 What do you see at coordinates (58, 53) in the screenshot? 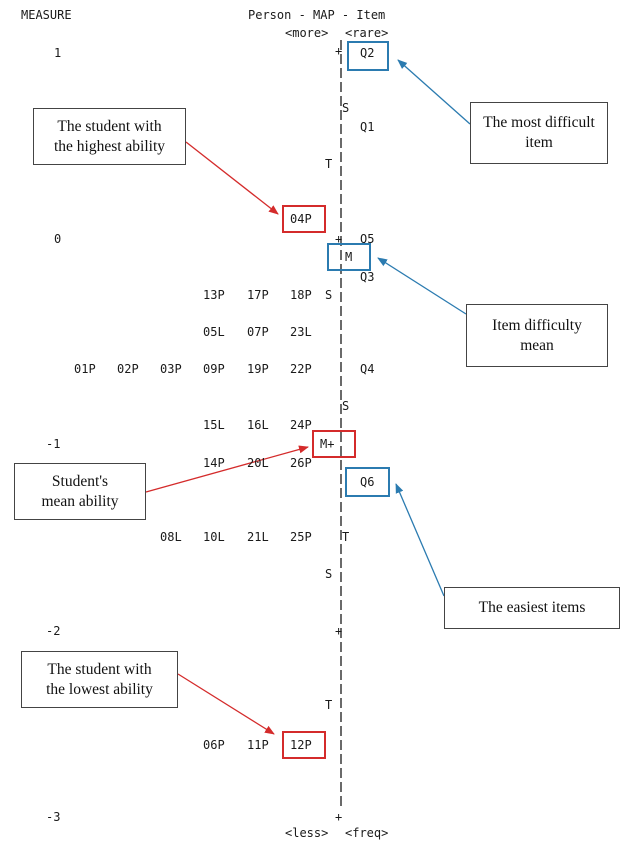
I see `scale-tick-1: 1` at bounding box center [58, 53].